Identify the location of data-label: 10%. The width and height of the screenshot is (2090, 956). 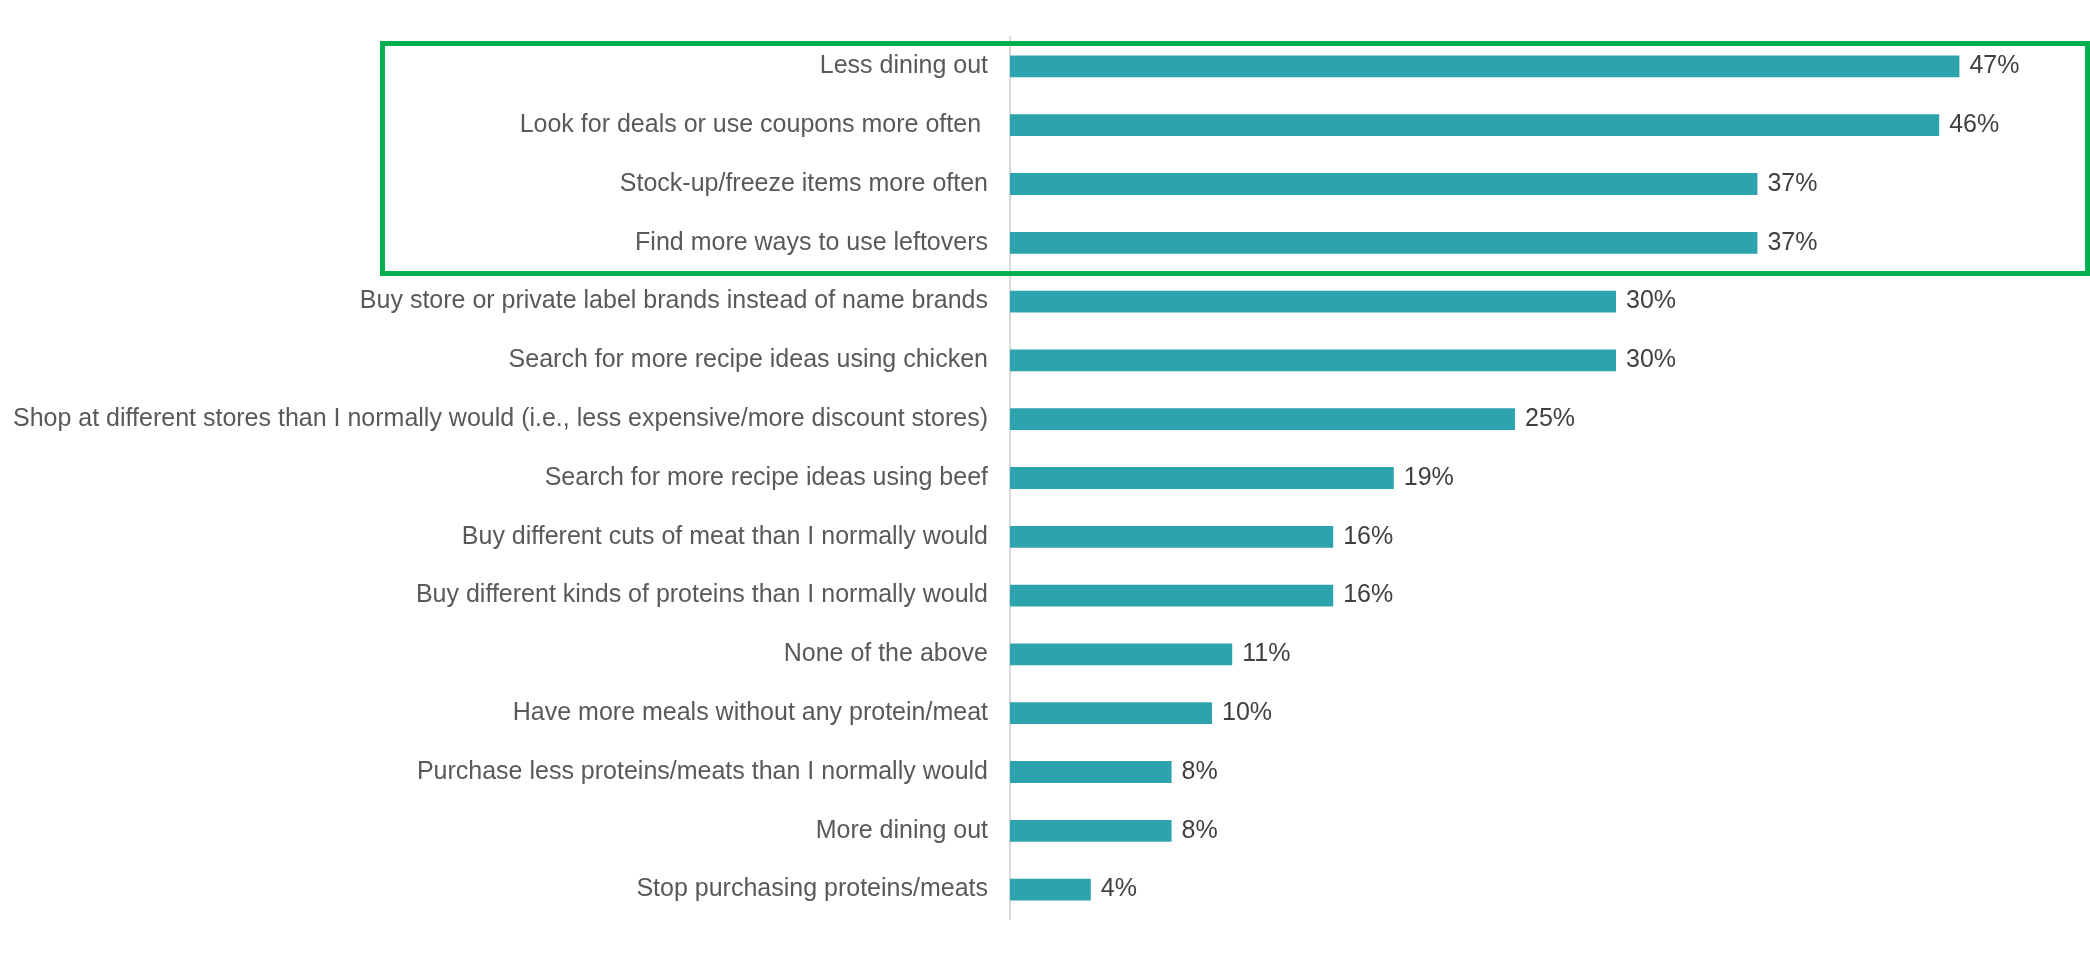
(1247, 711).